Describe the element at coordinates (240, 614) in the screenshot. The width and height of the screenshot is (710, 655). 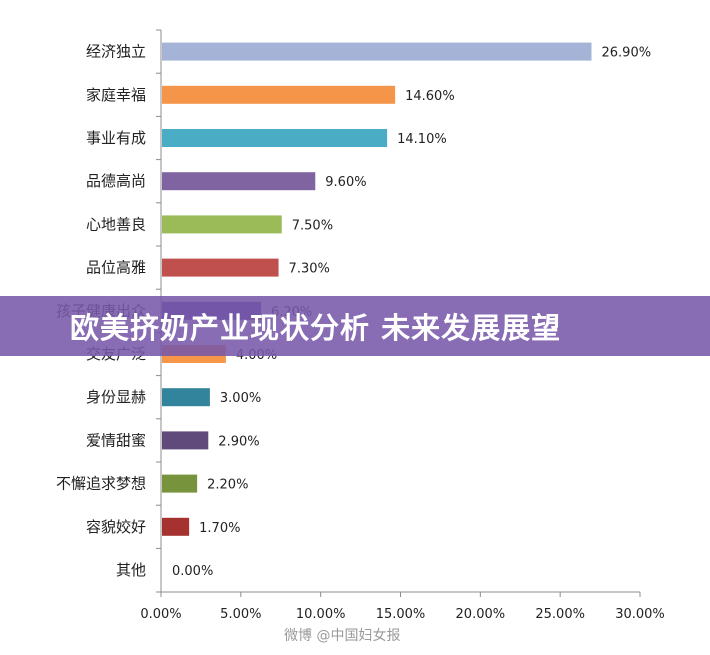
I see `x-tick-label: 5.00%` at that location.